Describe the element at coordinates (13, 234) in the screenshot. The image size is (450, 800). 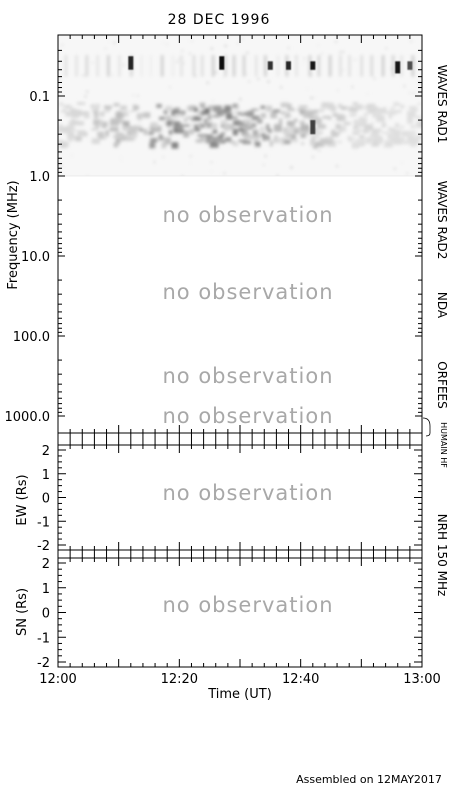
I see `frequency-axis-label: Frequency (MHz)` at that location.